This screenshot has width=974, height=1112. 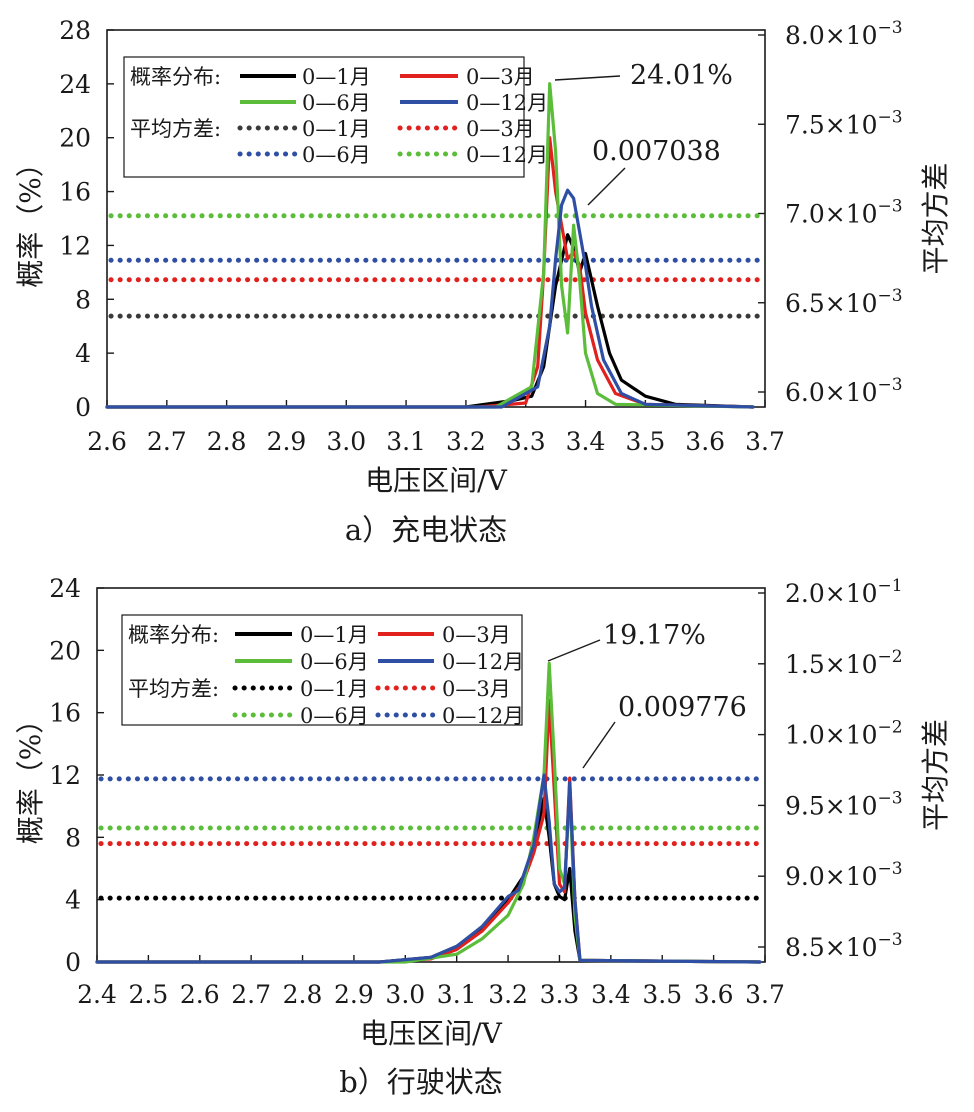 I want to click on y2-tick-label: 6.0×10⁻³, so click(x=844, y=391).